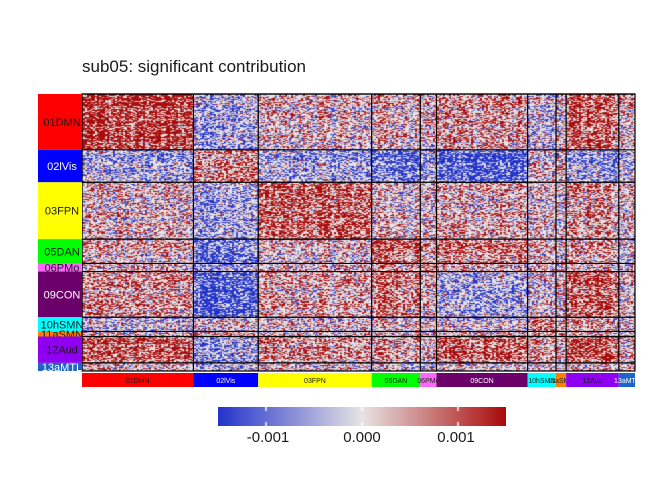 The width and height of the screenshot is (672, 480). I want to click on column-network-label: 09CON, so click(481, 381).